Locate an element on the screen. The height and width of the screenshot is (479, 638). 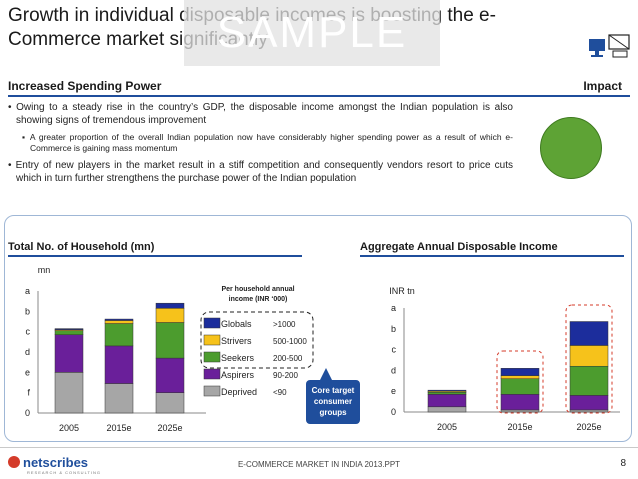
logo-text: netscribes is located at coordinates (56, 462).